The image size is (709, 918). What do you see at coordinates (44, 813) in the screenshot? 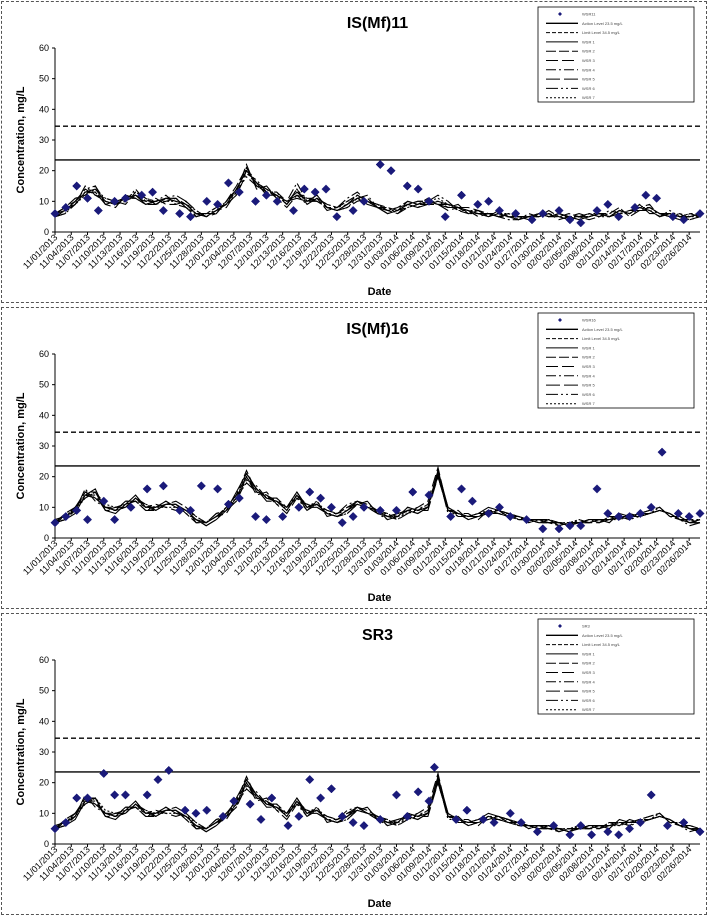
I see `y-tick-label: 10` at bounding box center [44, 813].